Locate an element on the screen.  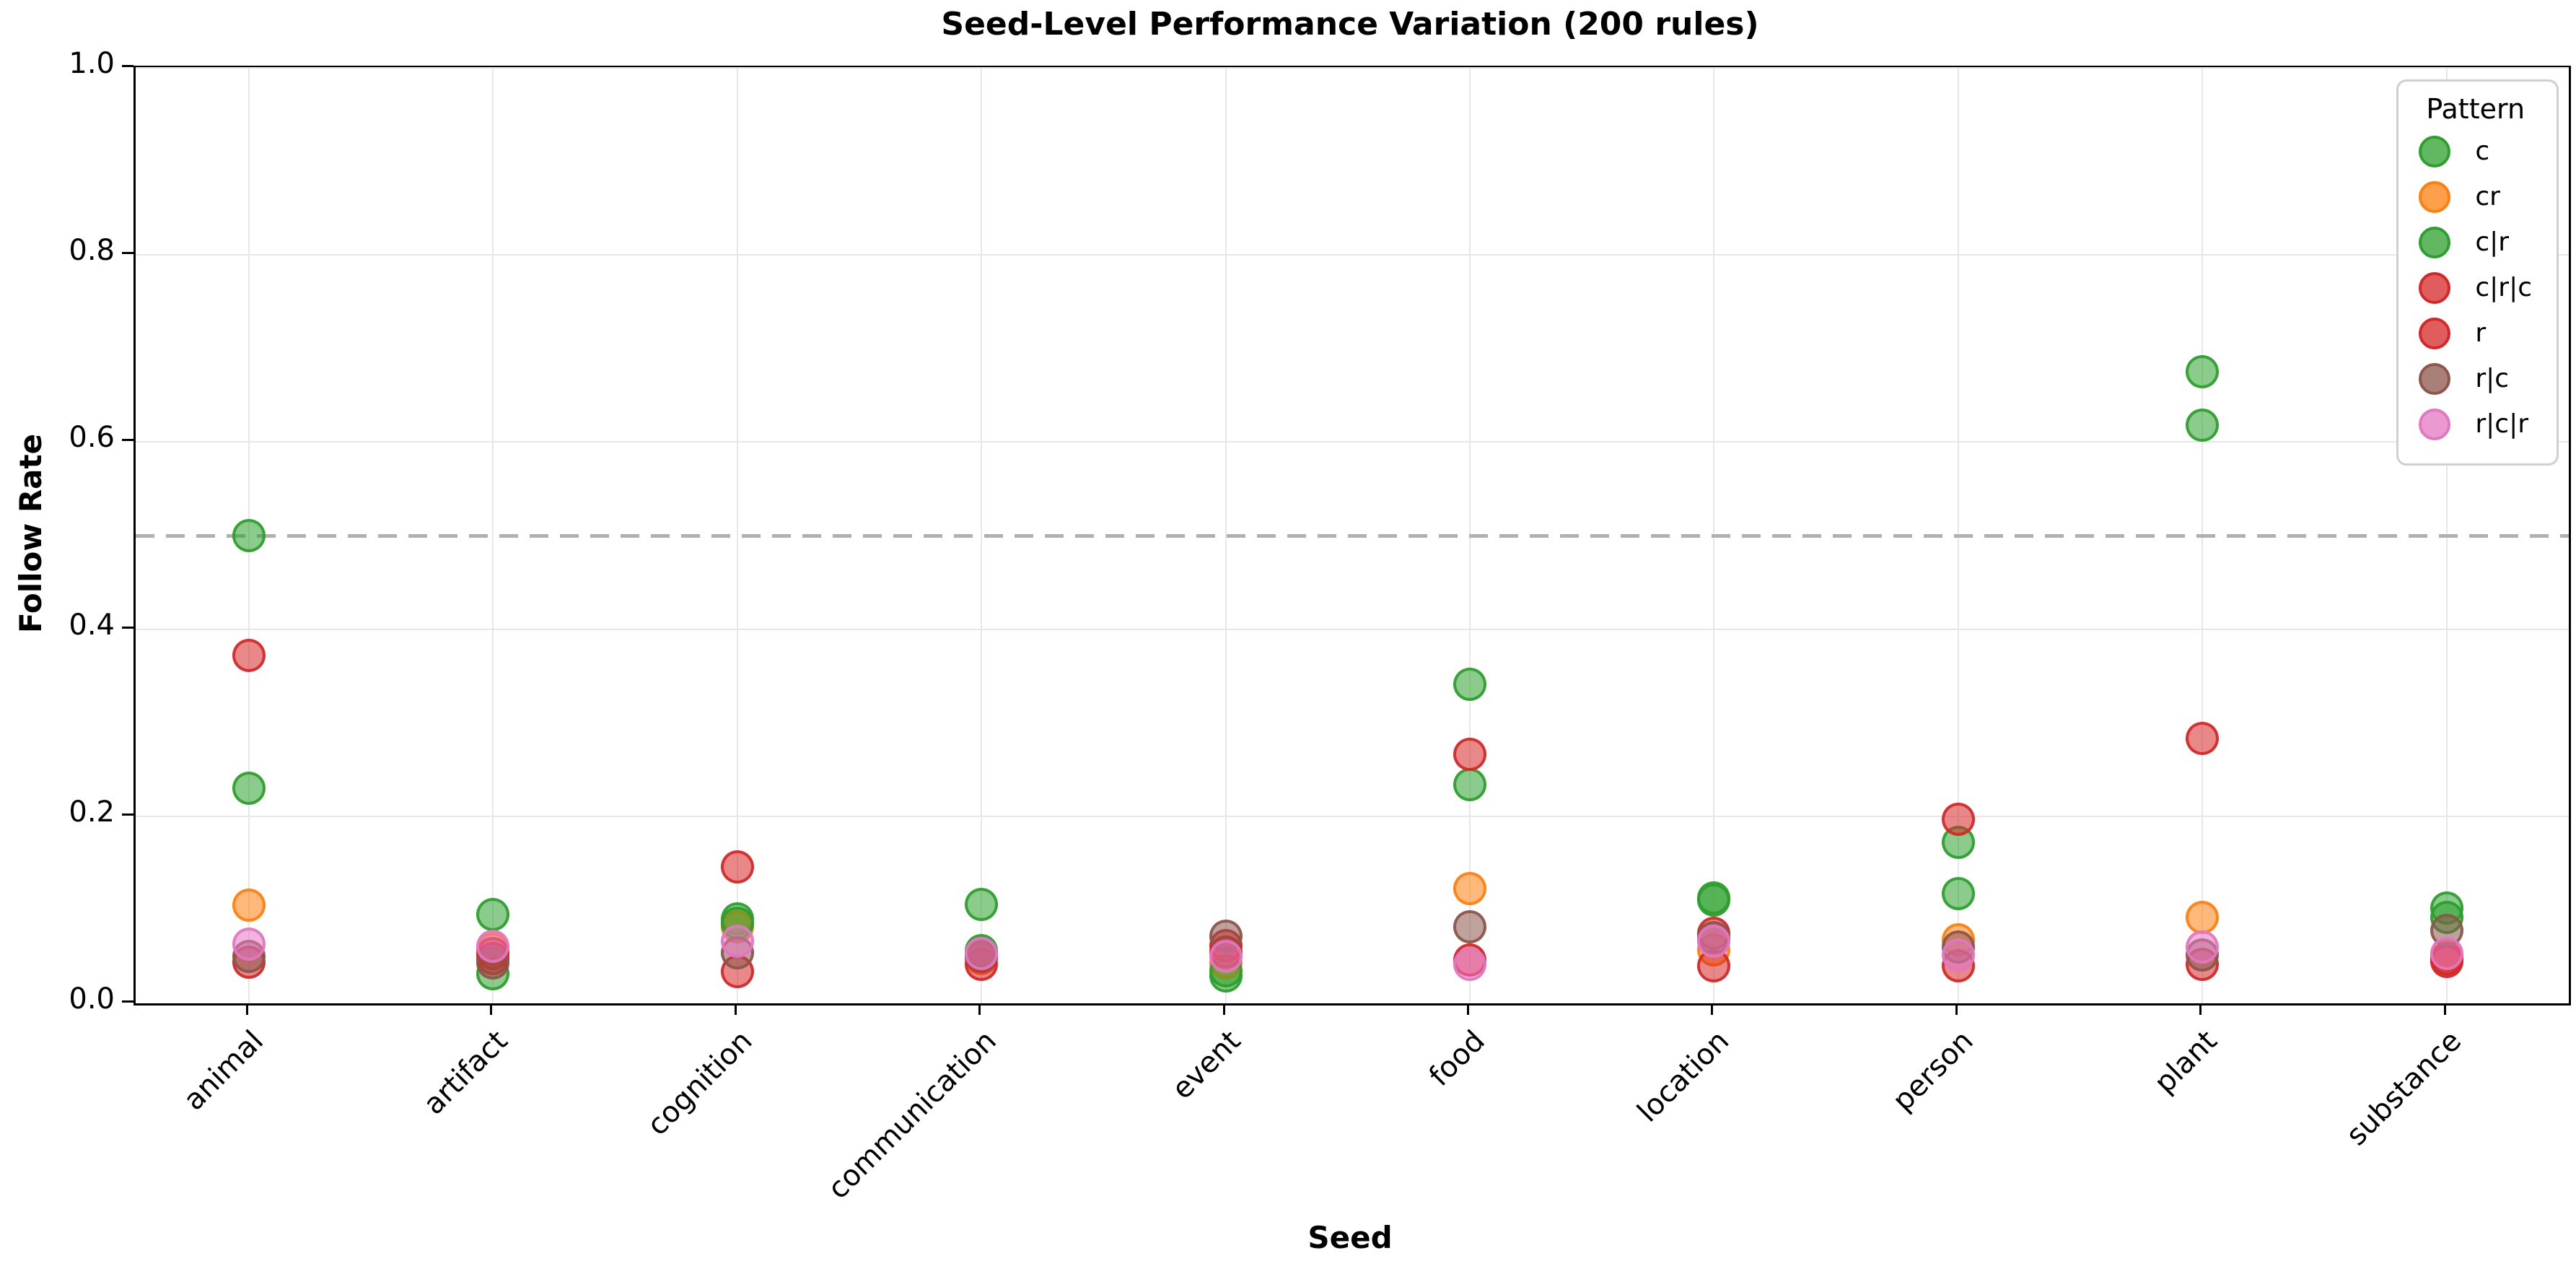
scatter-point-r-c-r-plant is located at coordinates (2203, 947).